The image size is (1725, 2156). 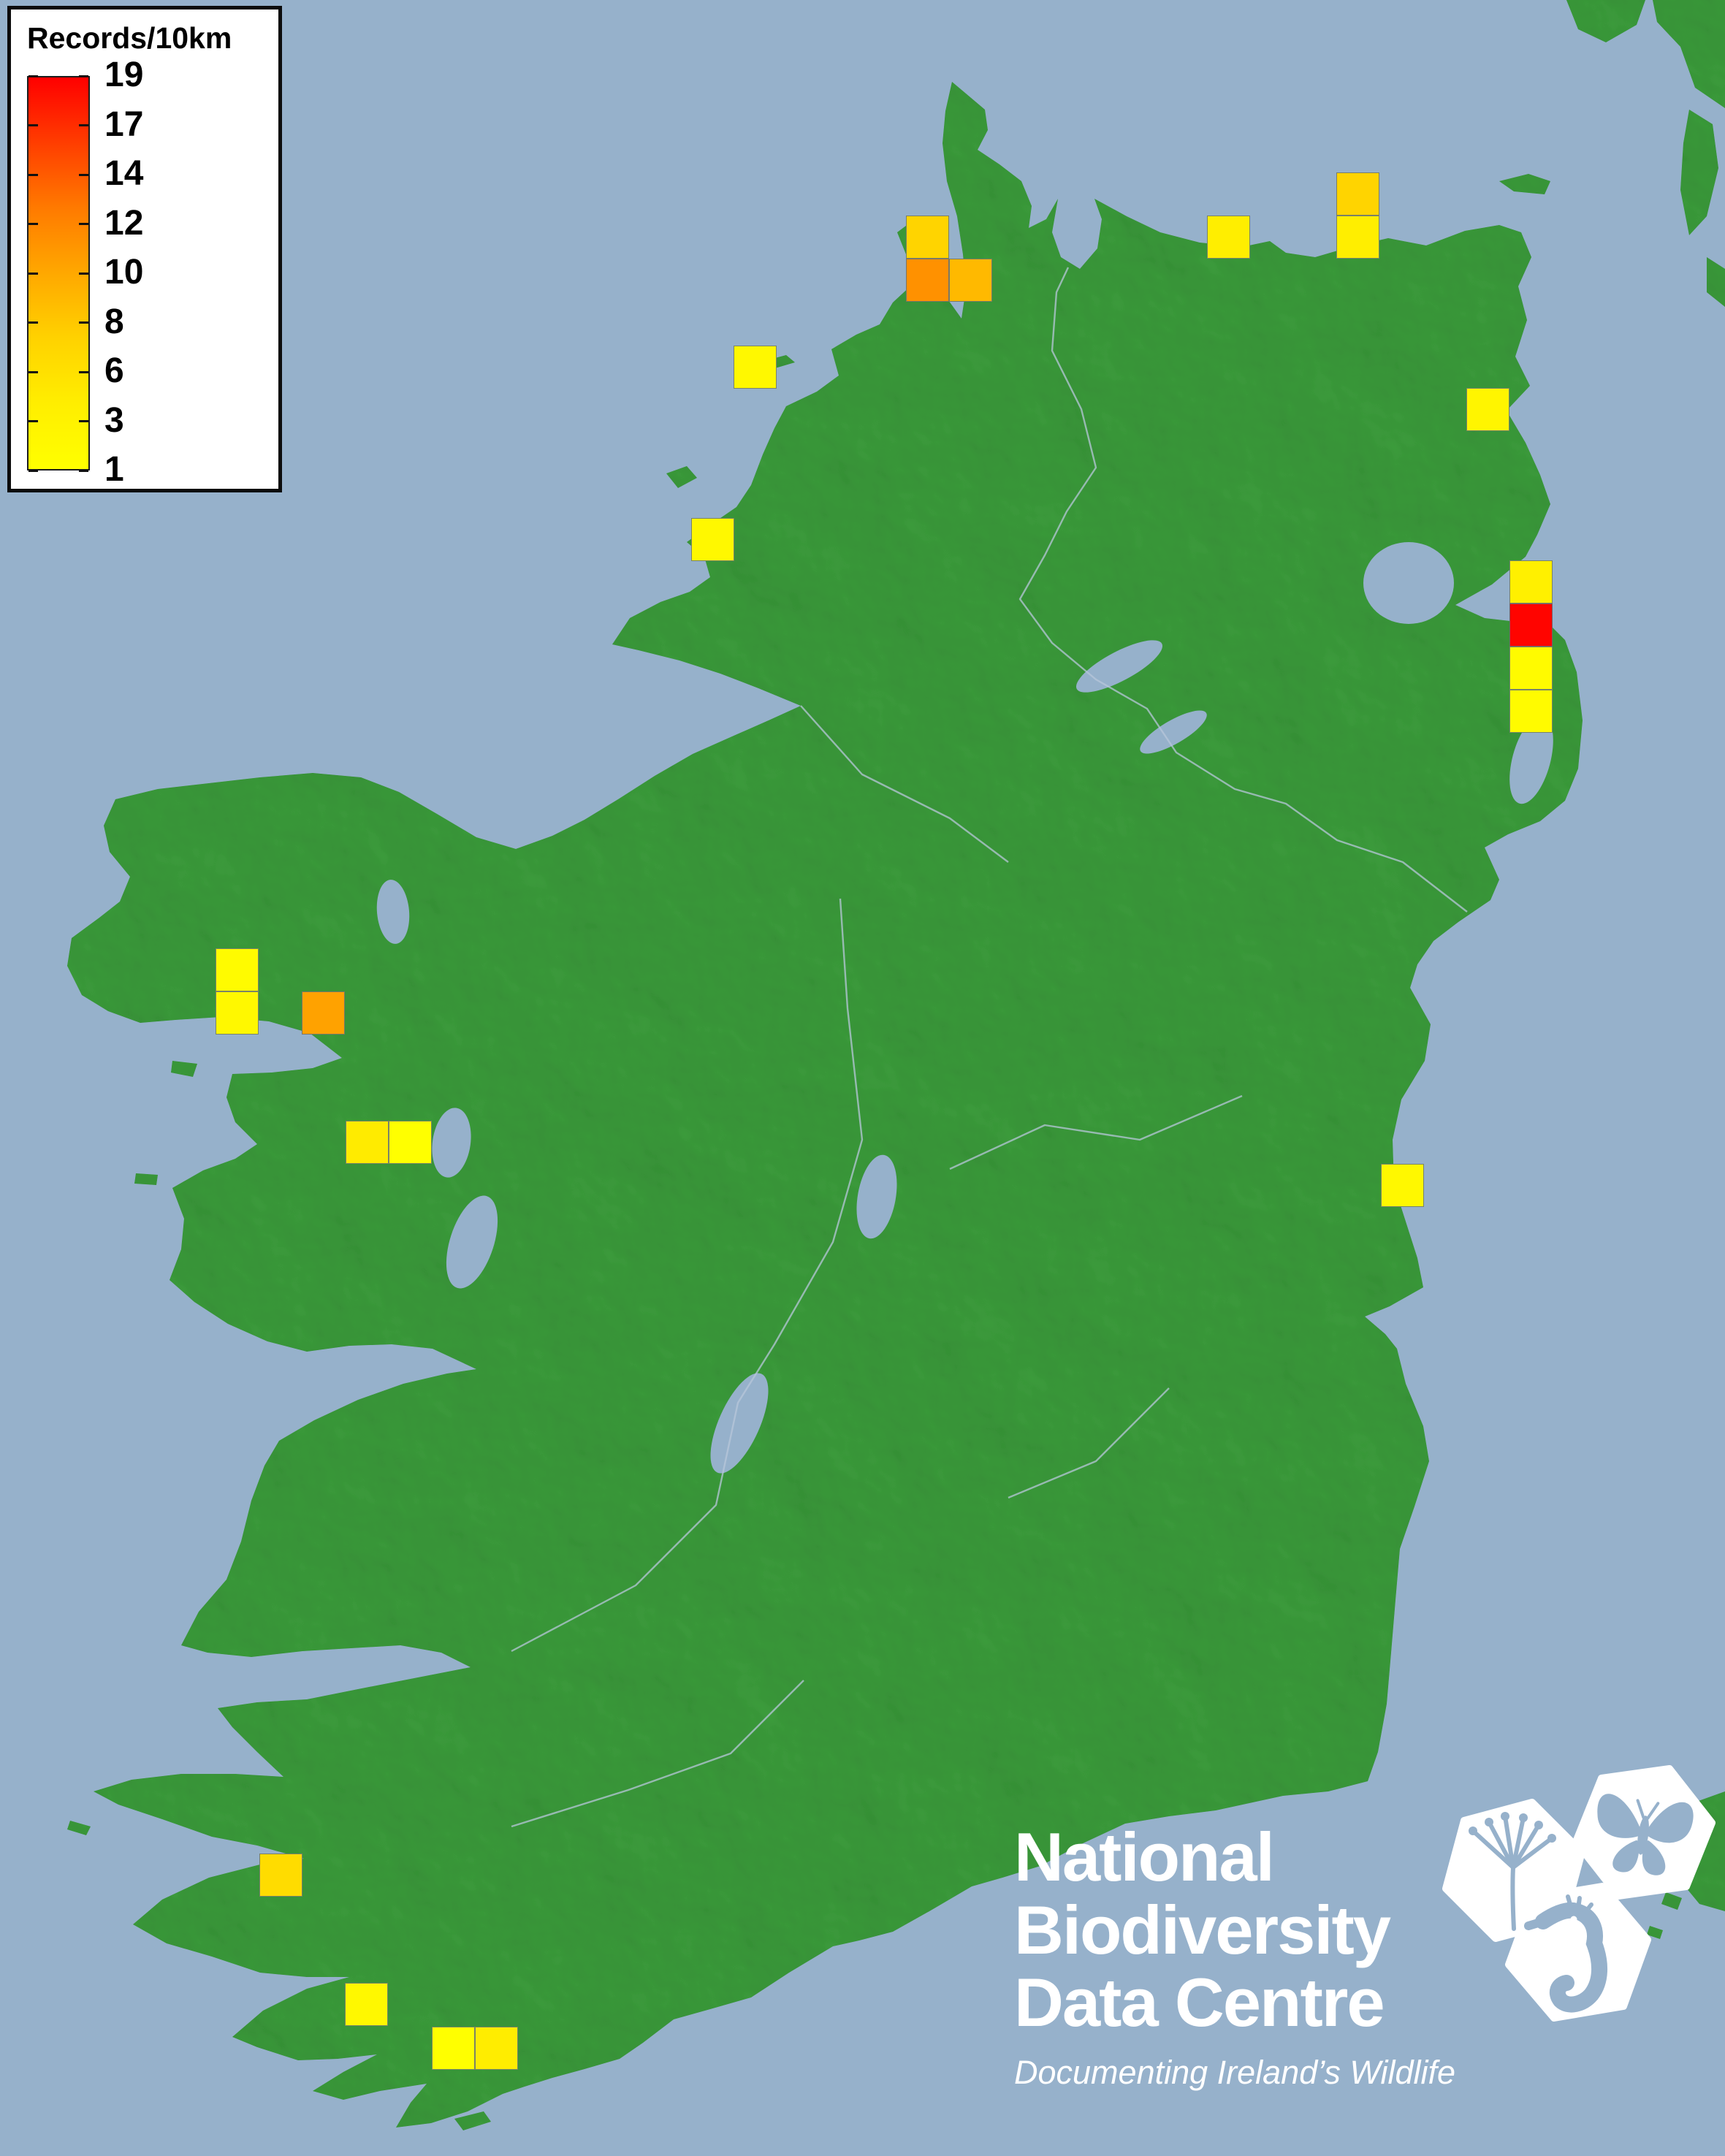 What do you see at coordinates (393, 912) in the screenshot?
I see `lough-conn` at bounding box center [393, 912].